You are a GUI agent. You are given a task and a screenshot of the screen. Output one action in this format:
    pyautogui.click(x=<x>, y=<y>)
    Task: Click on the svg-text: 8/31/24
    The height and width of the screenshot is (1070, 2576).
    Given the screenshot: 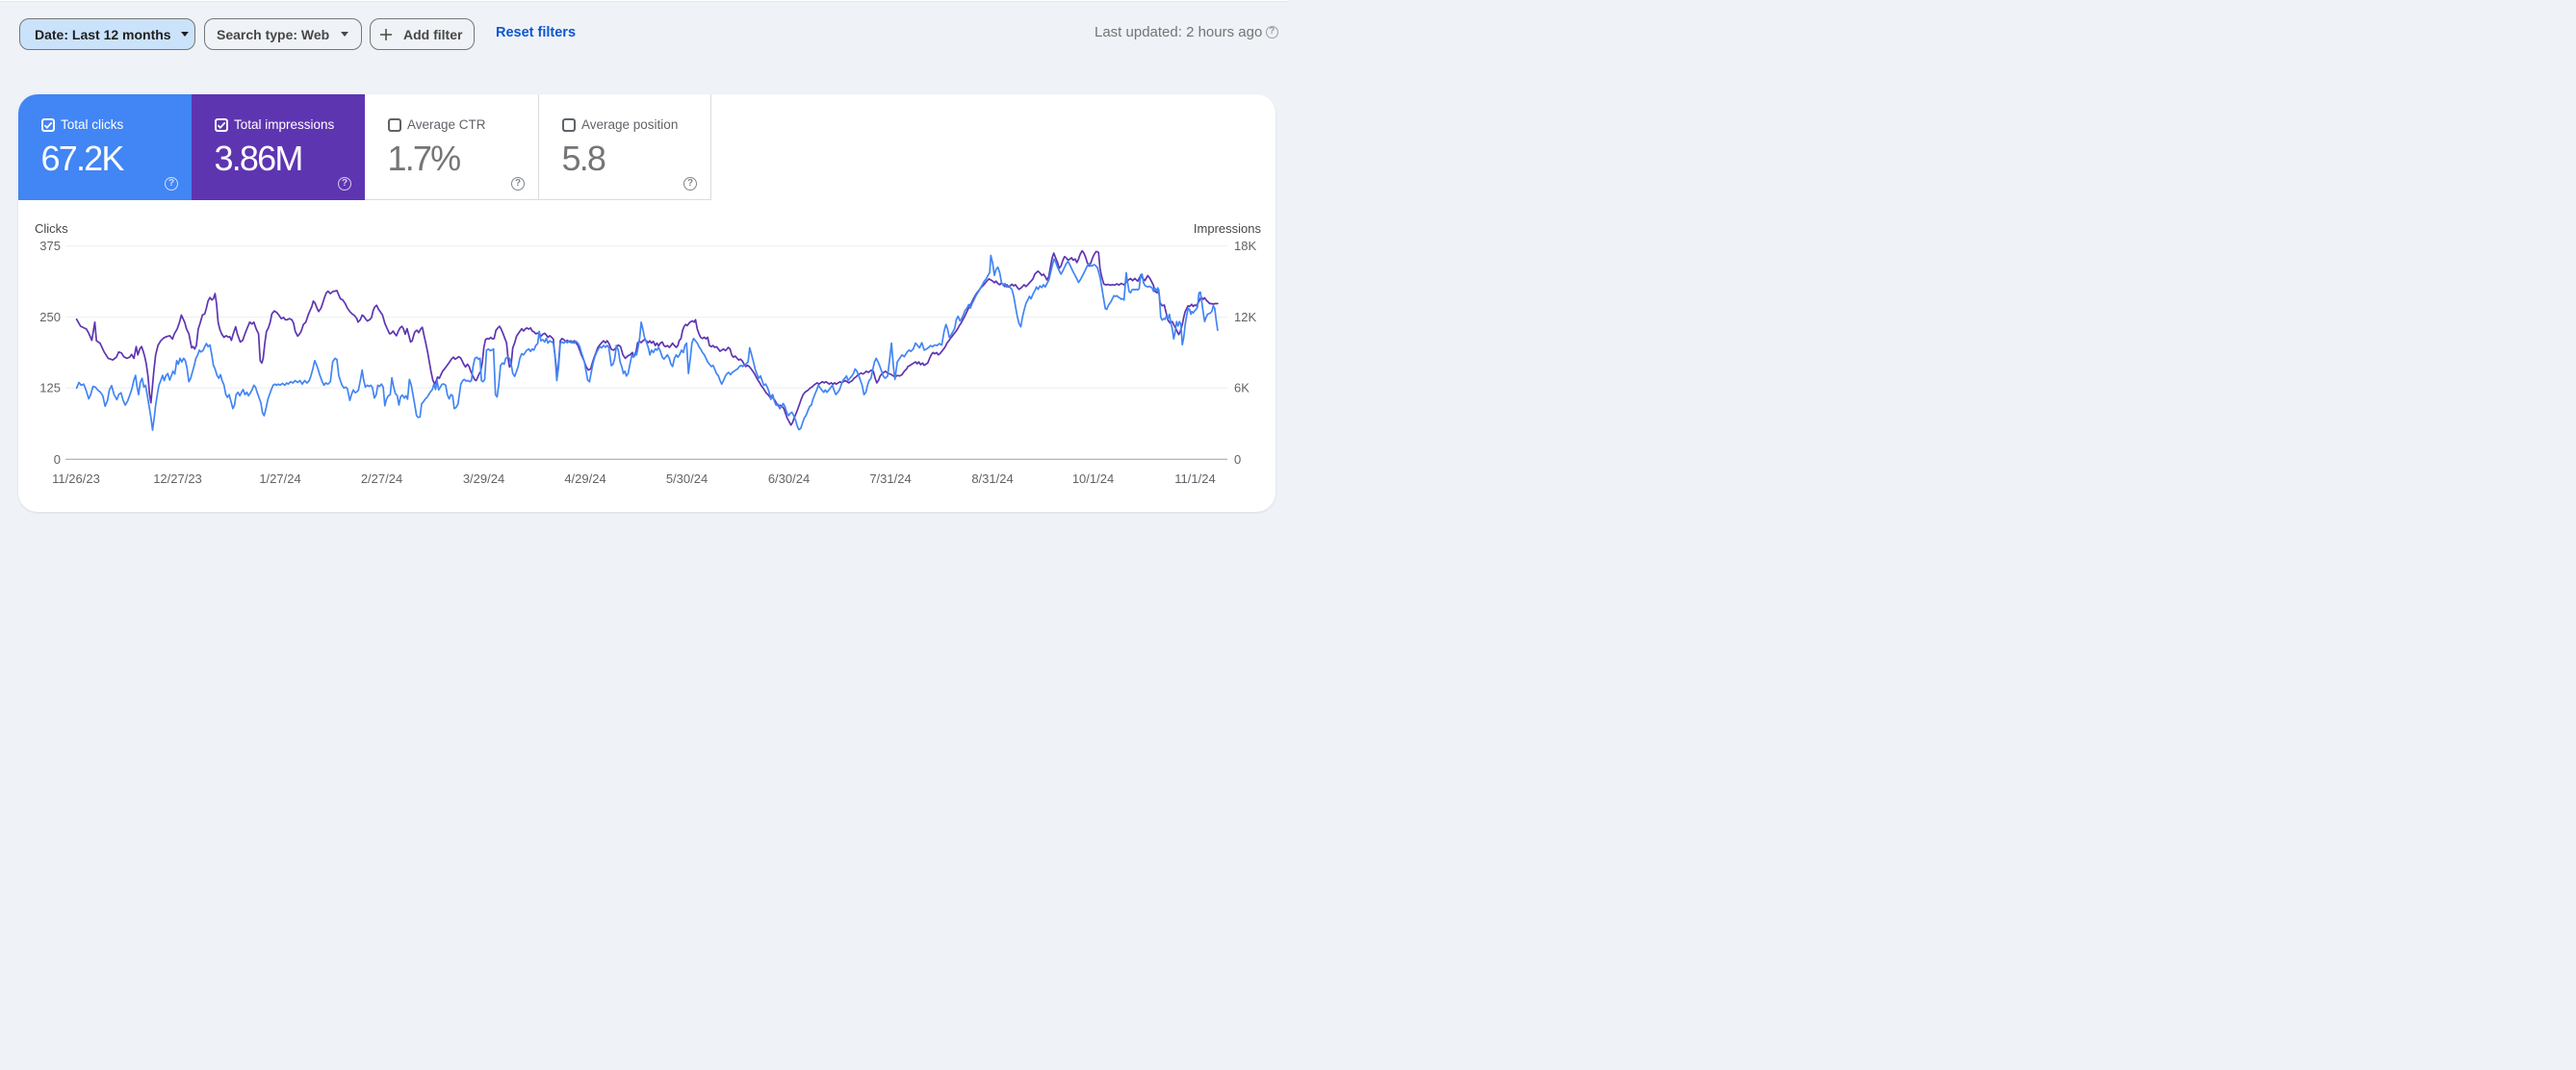 What is the action you would take?
    pyautogui.click(x=992, y=478)
    